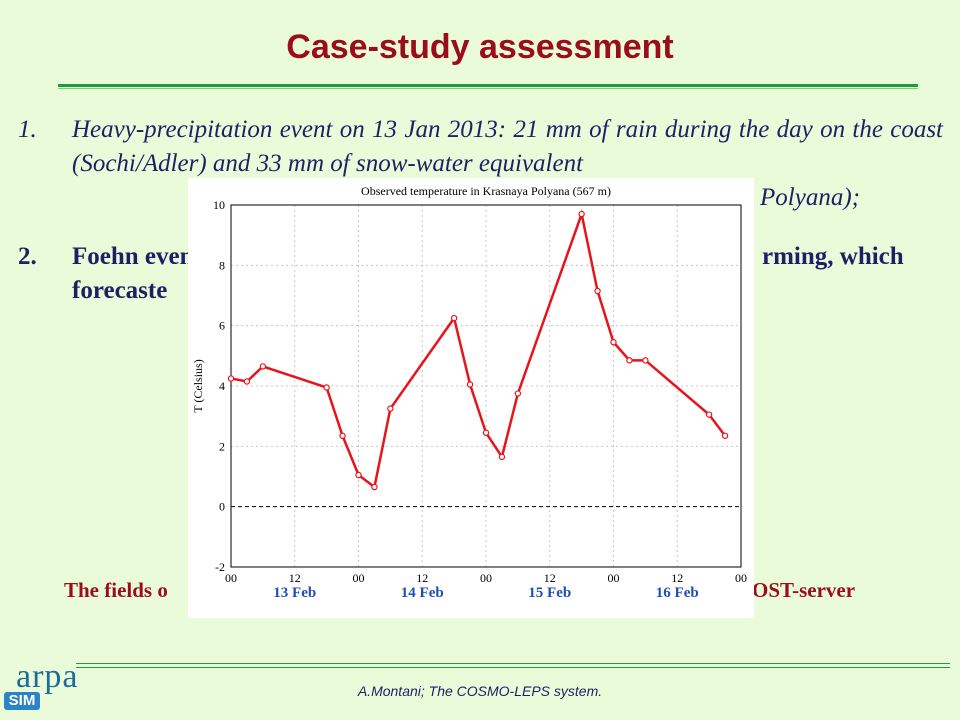 The width and height of the screenshot is (960, 720). Describe the element at coordinates (422, 593) in the screenshot. I see `day-label: 14 Feb` at that location.